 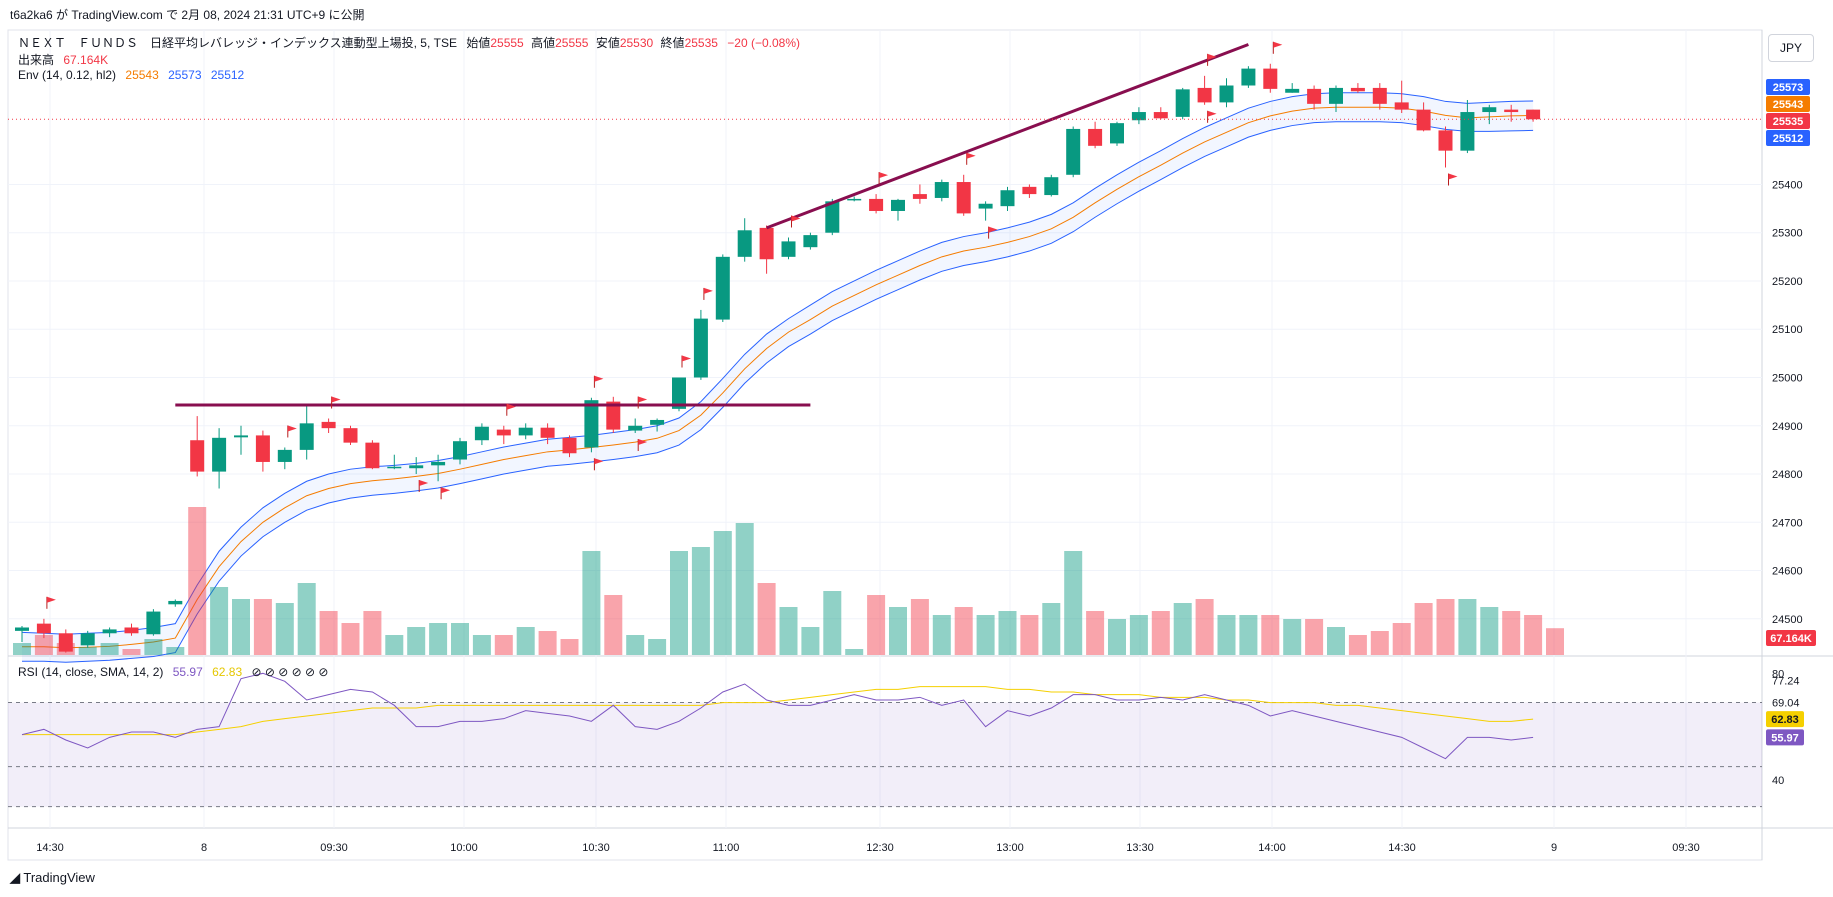 I want to click on price-label-text: 25543, so click(x=1788, y=105).